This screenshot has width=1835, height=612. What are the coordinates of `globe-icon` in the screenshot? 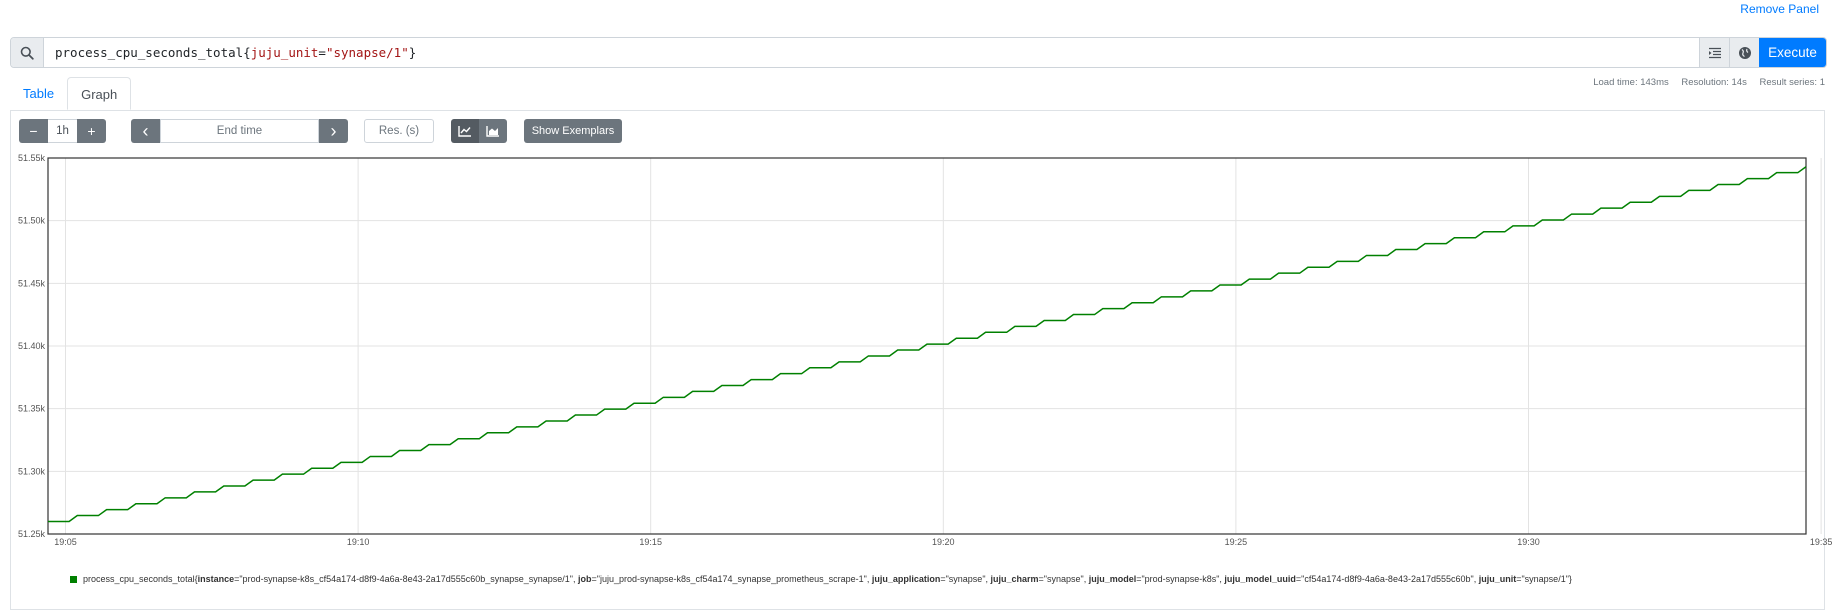 It's located at (1744, 52).